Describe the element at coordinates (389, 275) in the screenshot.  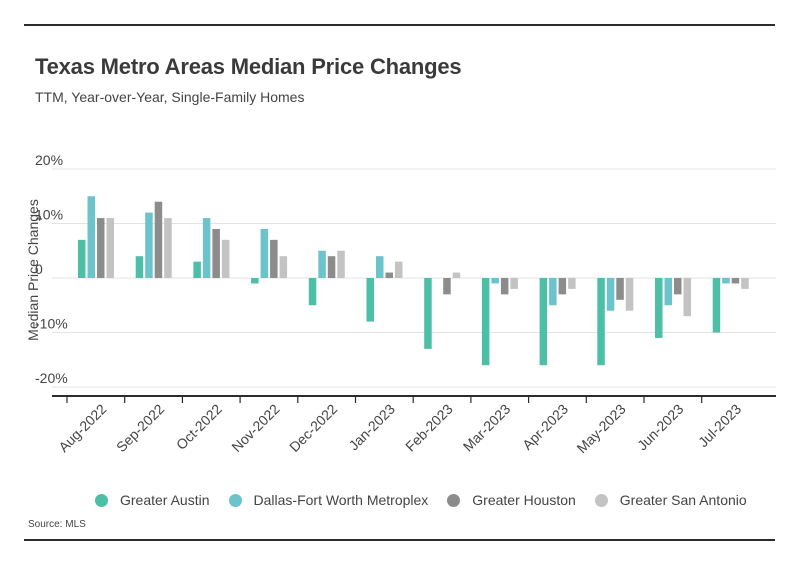
I see `bar-greater-houston-jan-2023` at that location.